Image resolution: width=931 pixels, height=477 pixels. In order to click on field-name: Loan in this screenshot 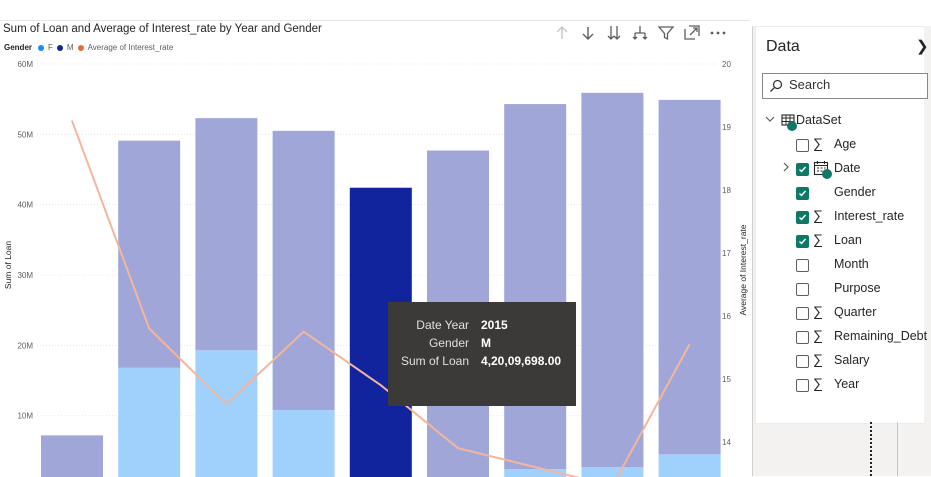, I will do `click(848, 240)`.